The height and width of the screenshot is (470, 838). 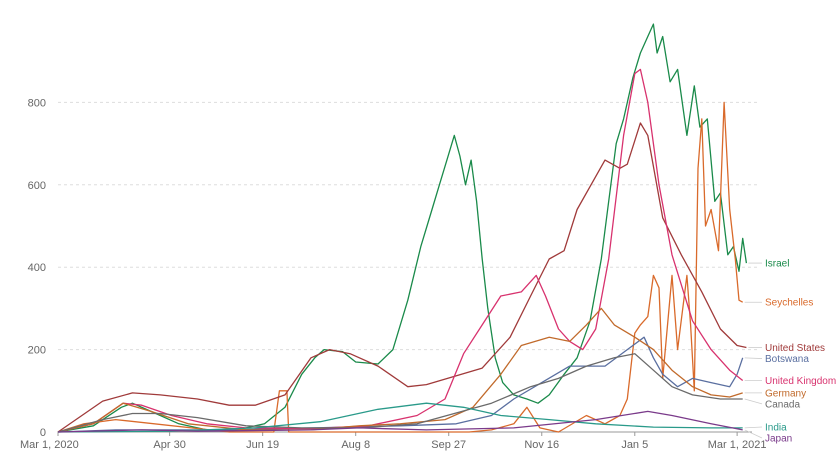 I want to click on series-line-india, so click(x=400, y=417).